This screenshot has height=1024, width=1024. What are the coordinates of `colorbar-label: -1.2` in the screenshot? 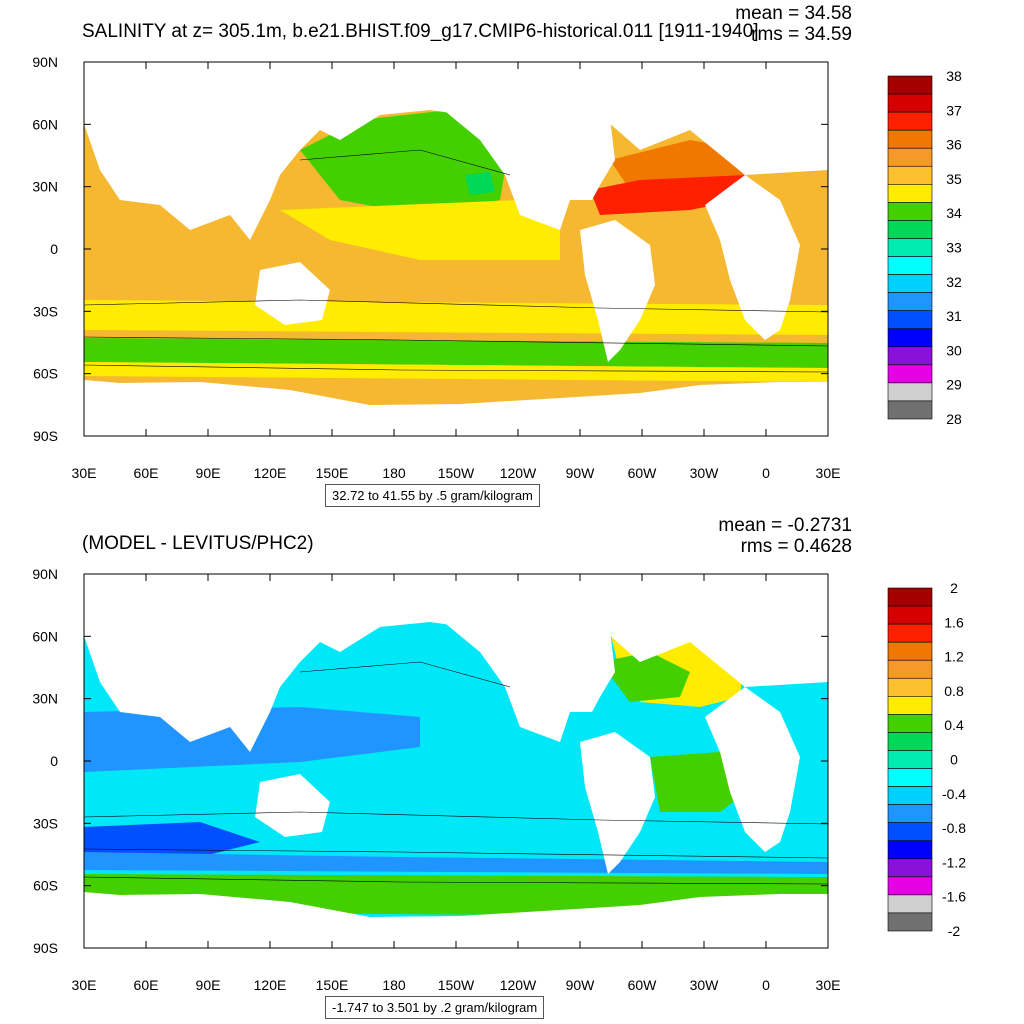 It's located at (954, 862).